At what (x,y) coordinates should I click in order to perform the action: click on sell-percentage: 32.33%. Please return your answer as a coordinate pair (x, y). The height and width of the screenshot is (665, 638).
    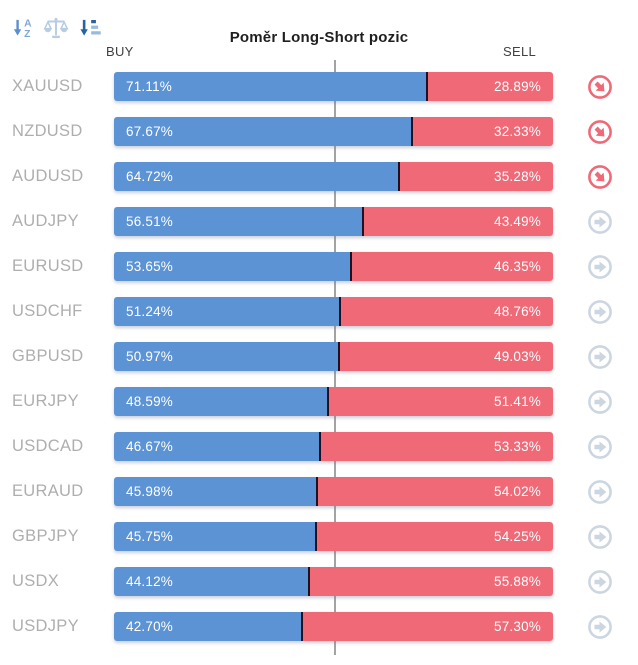
    Looking at the image, I should click on (517, 131).